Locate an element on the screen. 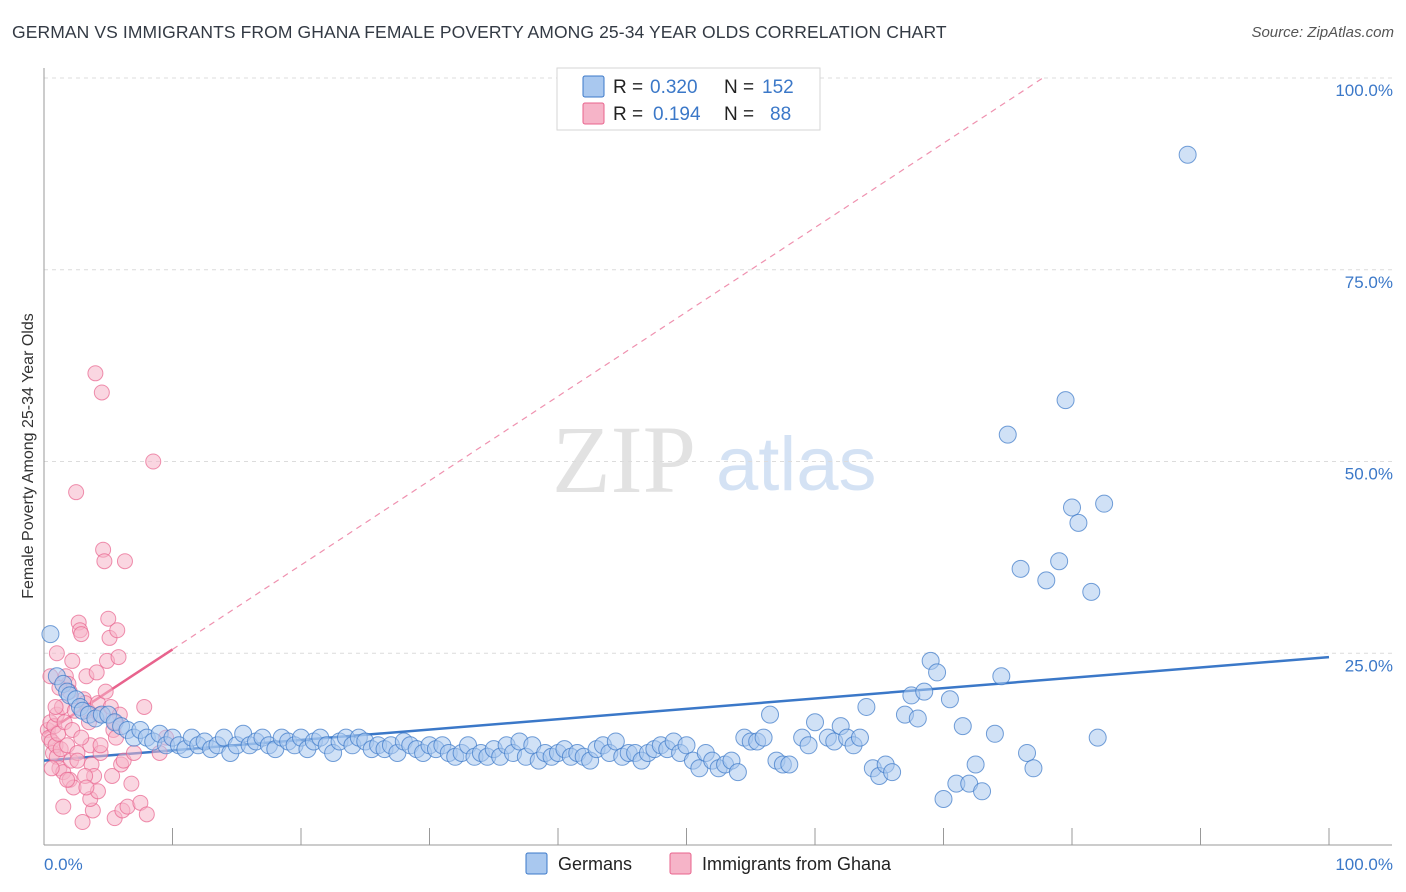  series-ghana is located at coordinates (107, 597).